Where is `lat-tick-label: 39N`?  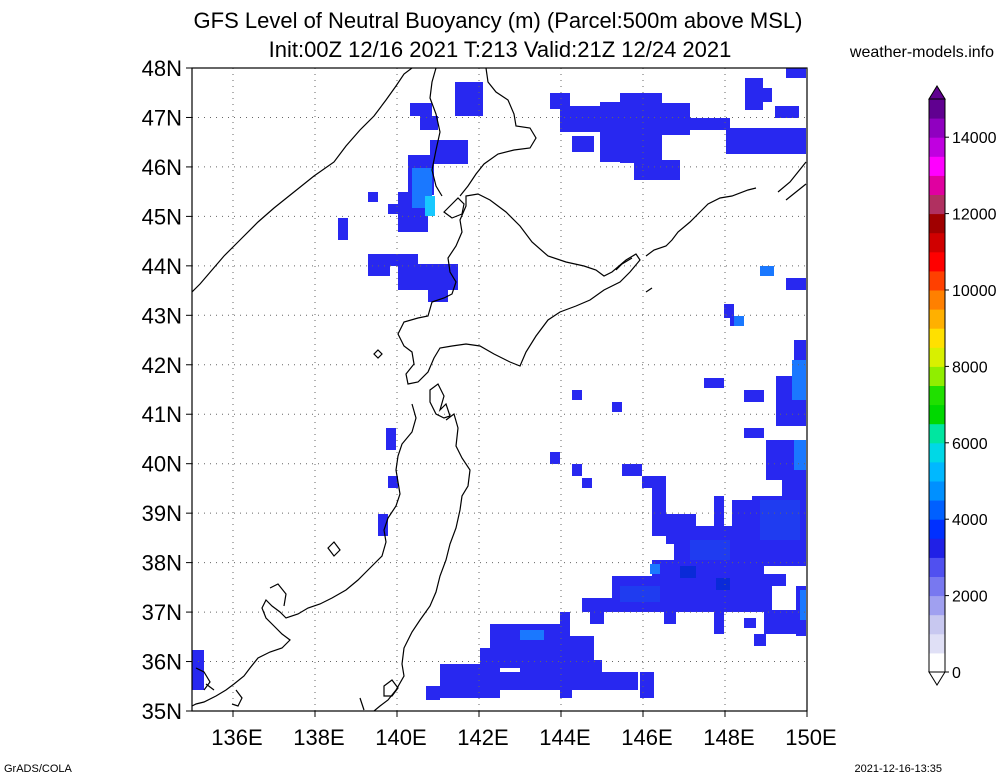
lat-tick-label: 39N is located at coordinates (162, 513).